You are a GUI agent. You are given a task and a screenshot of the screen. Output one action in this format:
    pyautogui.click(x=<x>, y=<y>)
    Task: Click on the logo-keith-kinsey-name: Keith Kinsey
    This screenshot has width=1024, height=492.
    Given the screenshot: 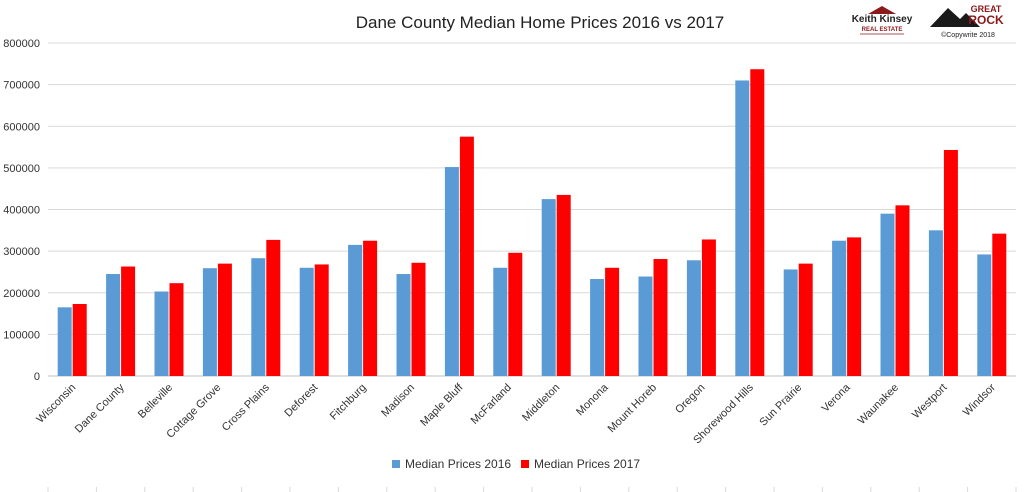 What is the action you would take?
    pyautogui.click(x=882, y=19)
    